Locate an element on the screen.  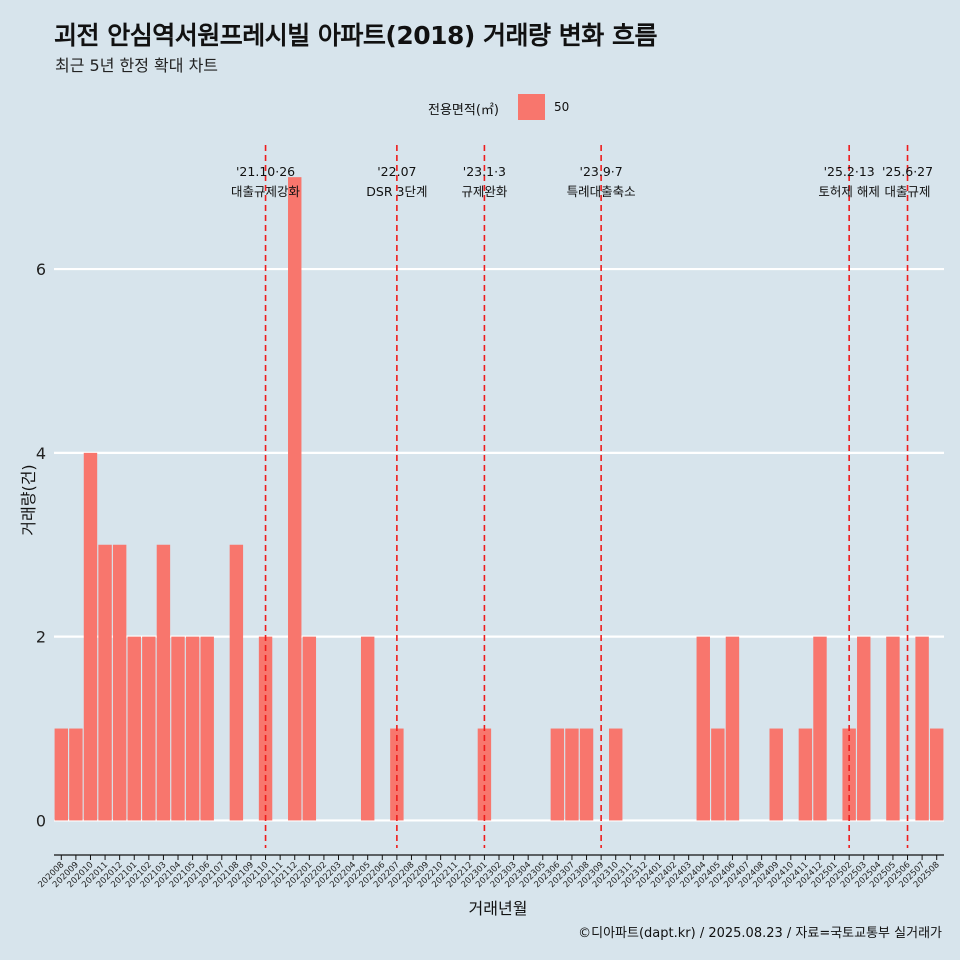
legend-swatch is located at coordinates (531, 107).